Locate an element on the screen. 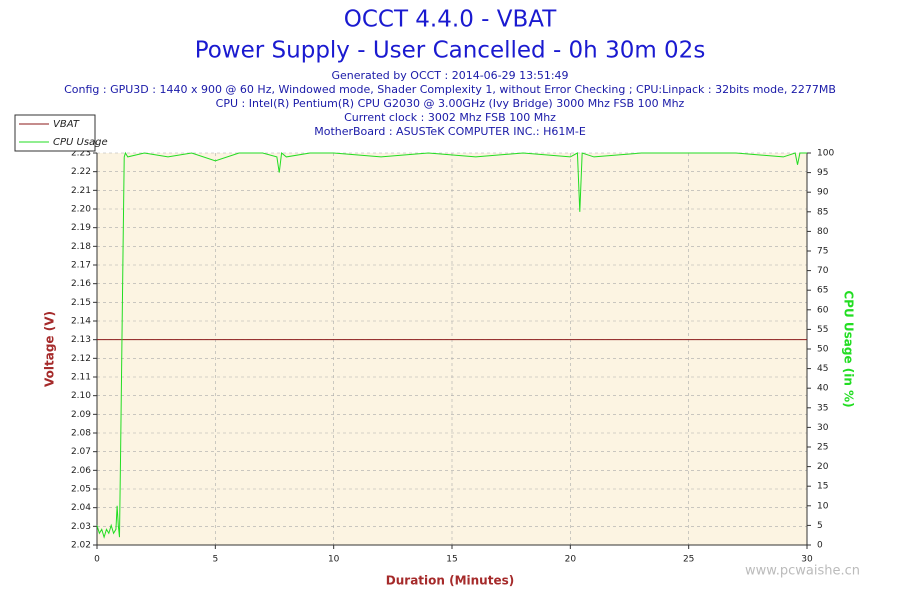 The width and height of the screenshot is (900, 600). y2-tick-label: 90 is located at coordinates (823, 193).